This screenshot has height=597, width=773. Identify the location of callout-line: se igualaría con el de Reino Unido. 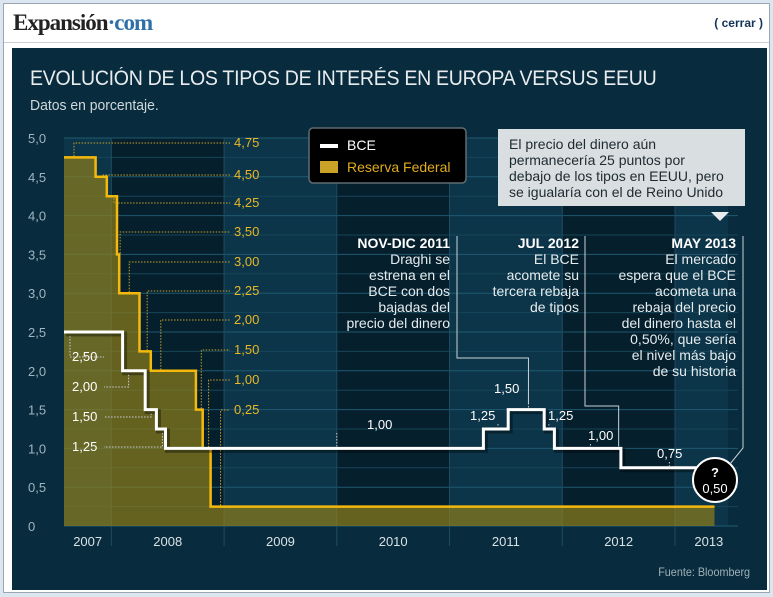
(616, 192).